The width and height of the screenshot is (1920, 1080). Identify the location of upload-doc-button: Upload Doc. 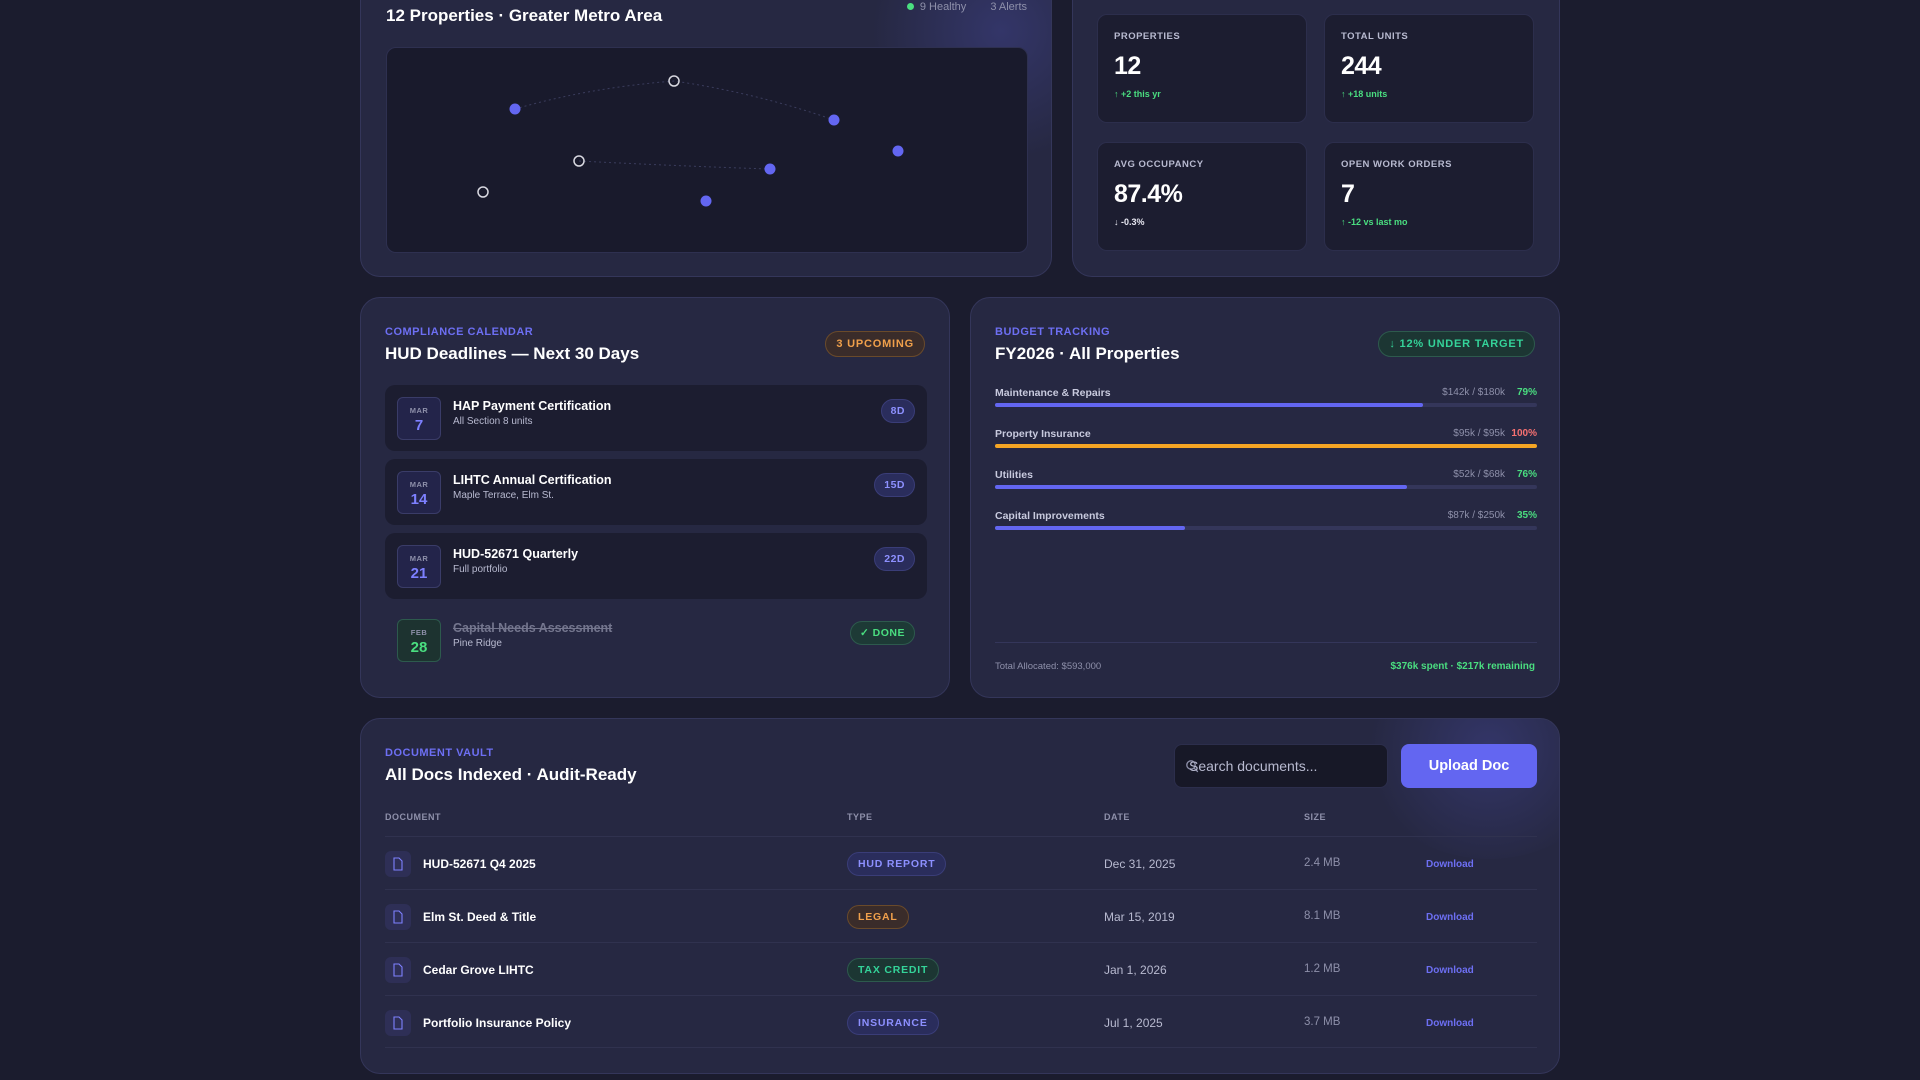
(1469, 766).